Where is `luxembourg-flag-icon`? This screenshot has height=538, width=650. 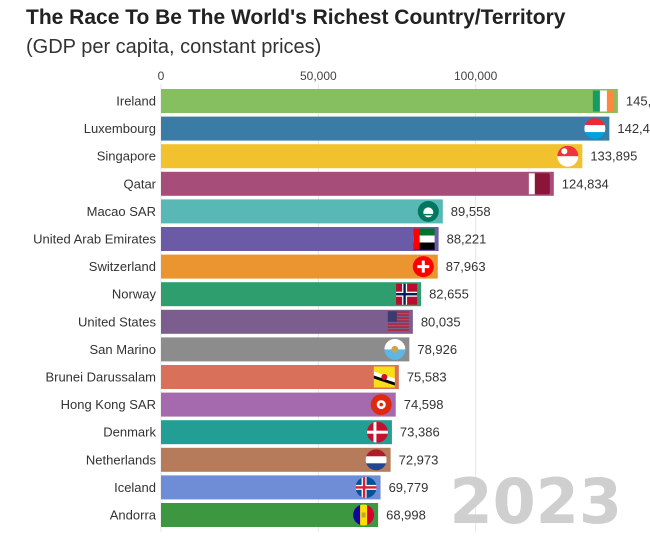 luxembourg-flag-icon is located at coordinates (595, 129).